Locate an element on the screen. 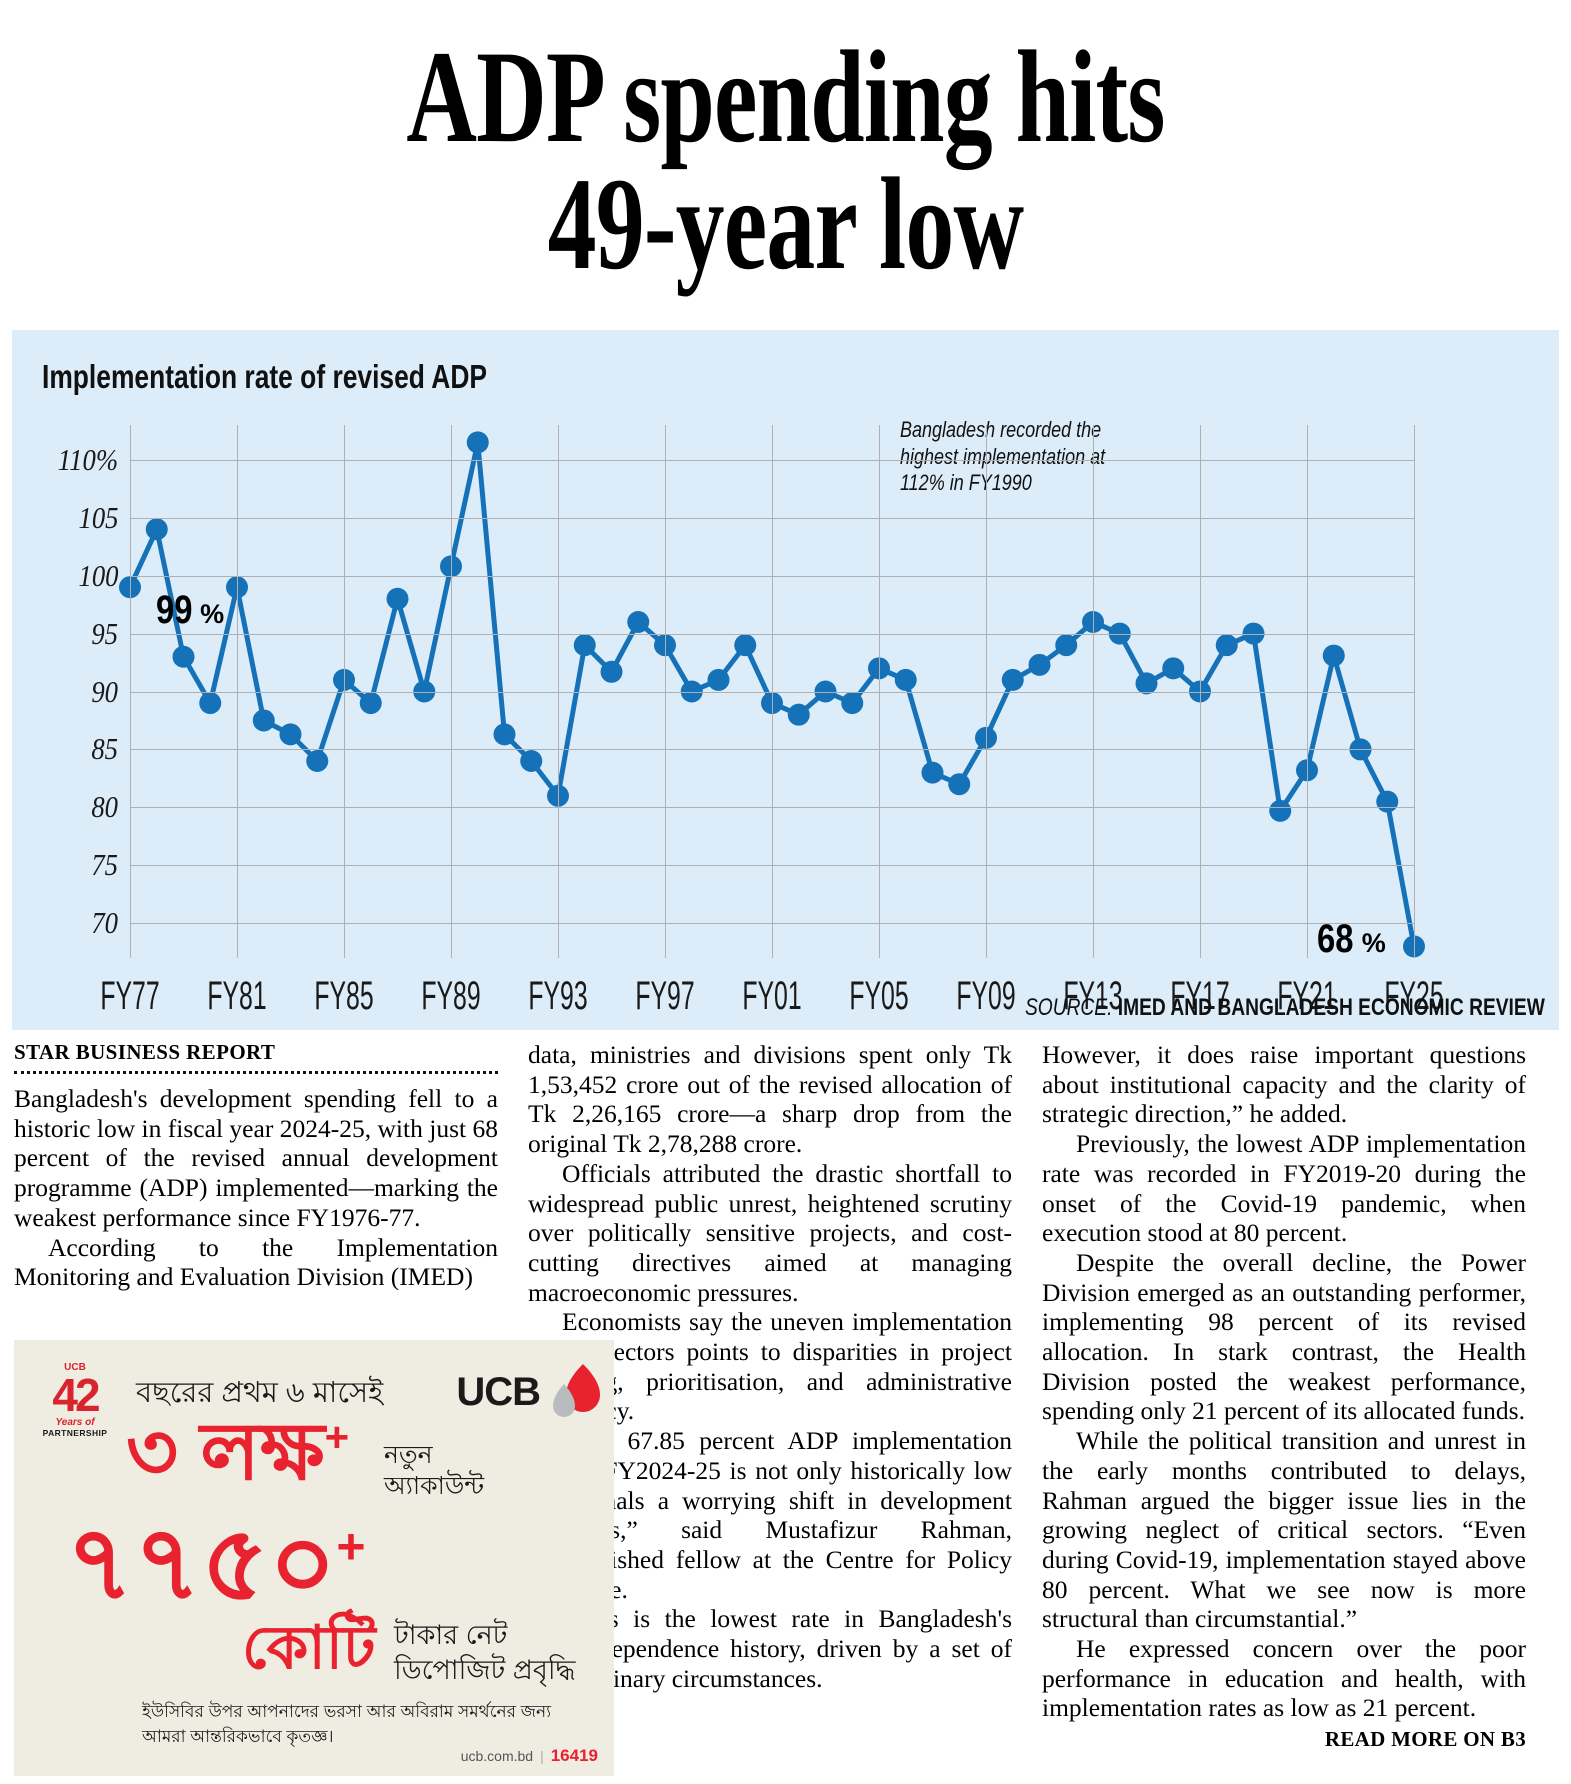 The width and height of the screenshot is (1571, 1784). ad-headline-2: ৭৭৫০+ is located at coordinates (216, 1564).